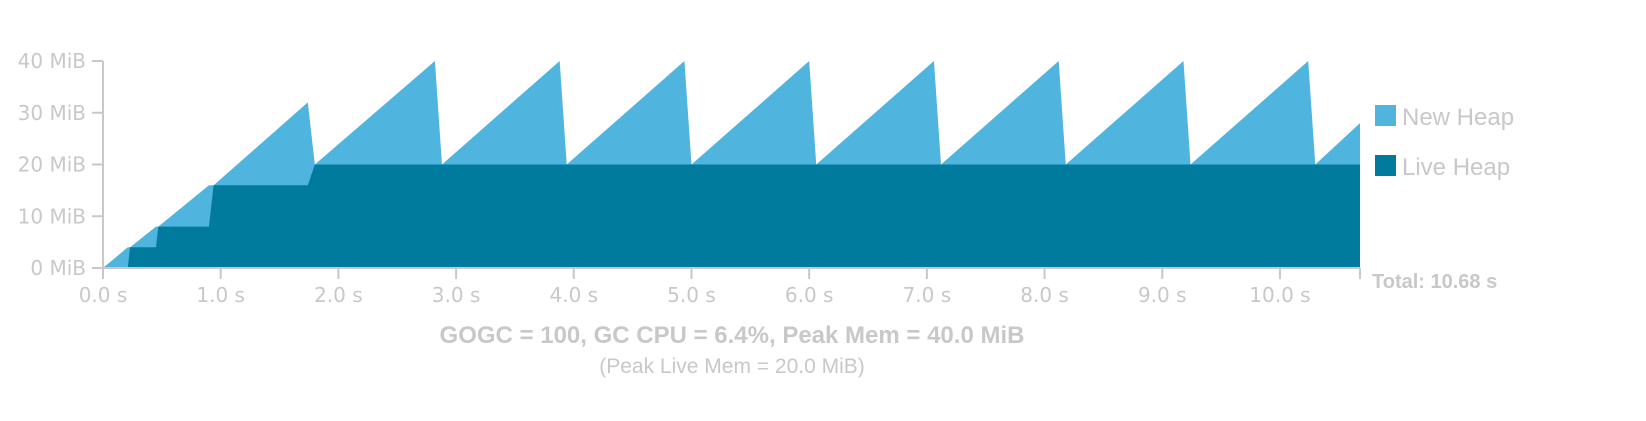 The image size is (1646, 421). What do you see at coordinates (573, 295) in the screenshot?
I see `x-tick-label: 4.0 s` at bounding box center [573, 295].